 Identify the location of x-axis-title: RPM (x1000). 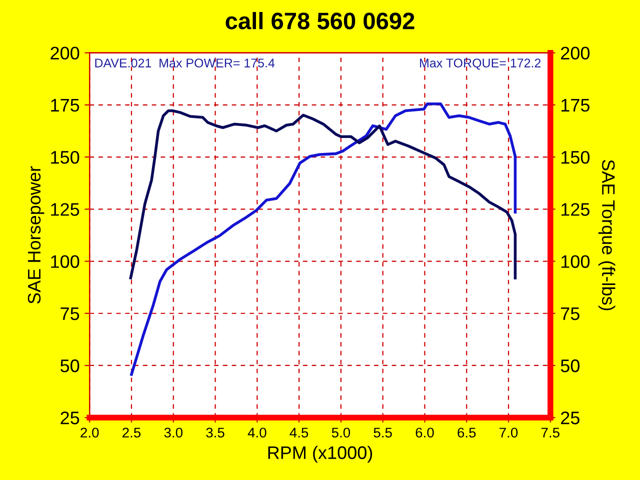
(320, 454).